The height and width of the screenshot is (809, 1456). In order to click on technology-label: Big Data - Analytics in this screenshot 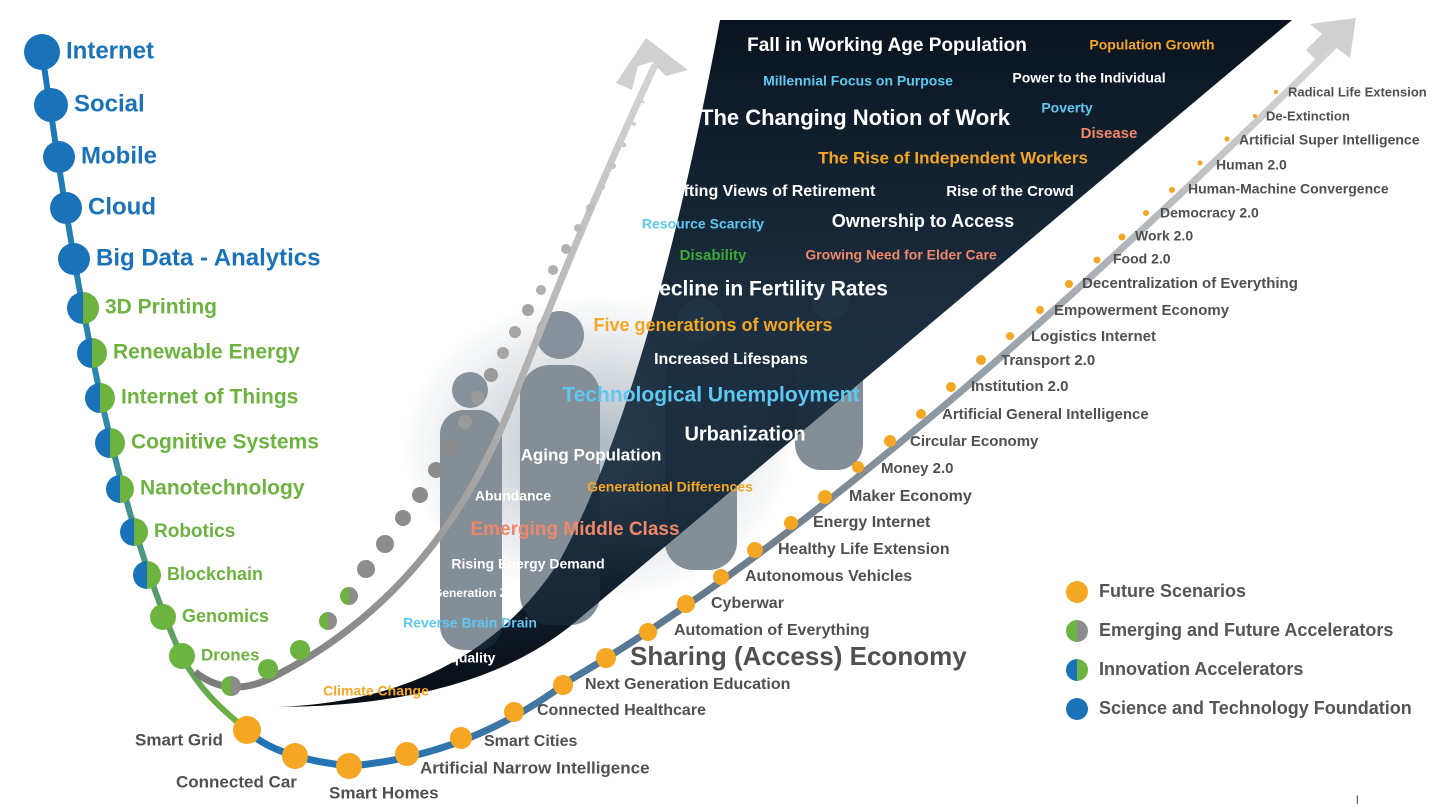, I will do `click(208, 257)`.